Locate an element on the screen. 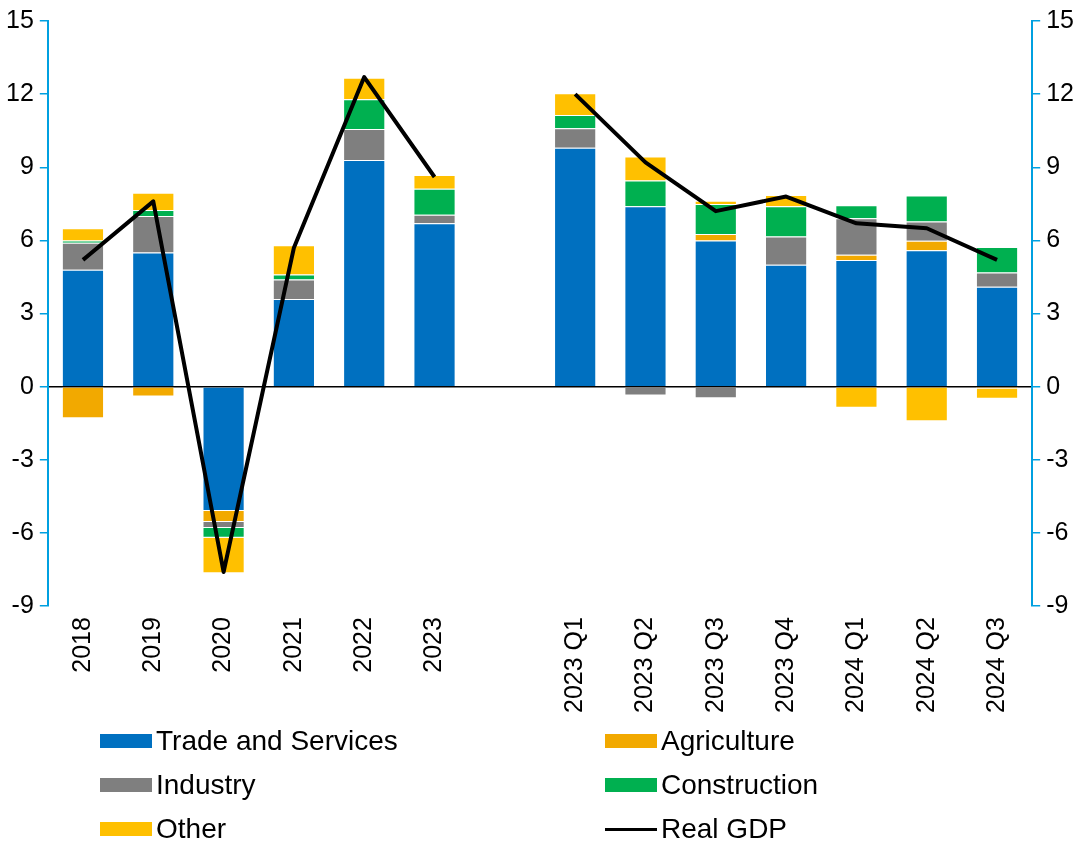 The image size is (1084, 855). y-tick-label: 0 is located at coordinates (26, 384).